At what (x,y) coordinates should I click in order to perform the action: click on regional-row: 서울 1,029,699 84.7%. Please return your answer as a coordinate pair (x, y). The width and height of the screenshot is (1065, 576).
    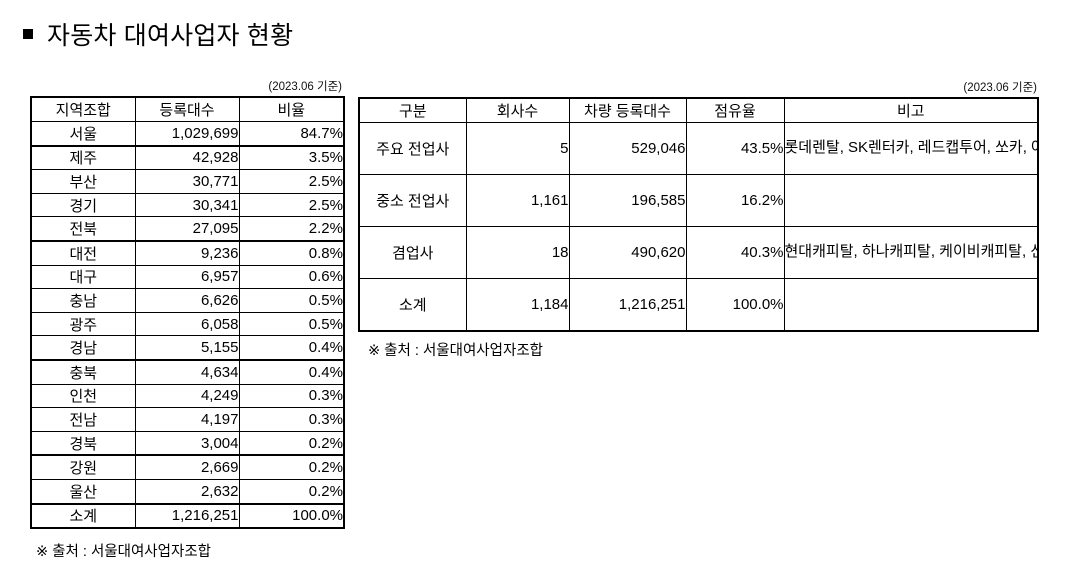
    Looking at the image, I should click on (187, 133).